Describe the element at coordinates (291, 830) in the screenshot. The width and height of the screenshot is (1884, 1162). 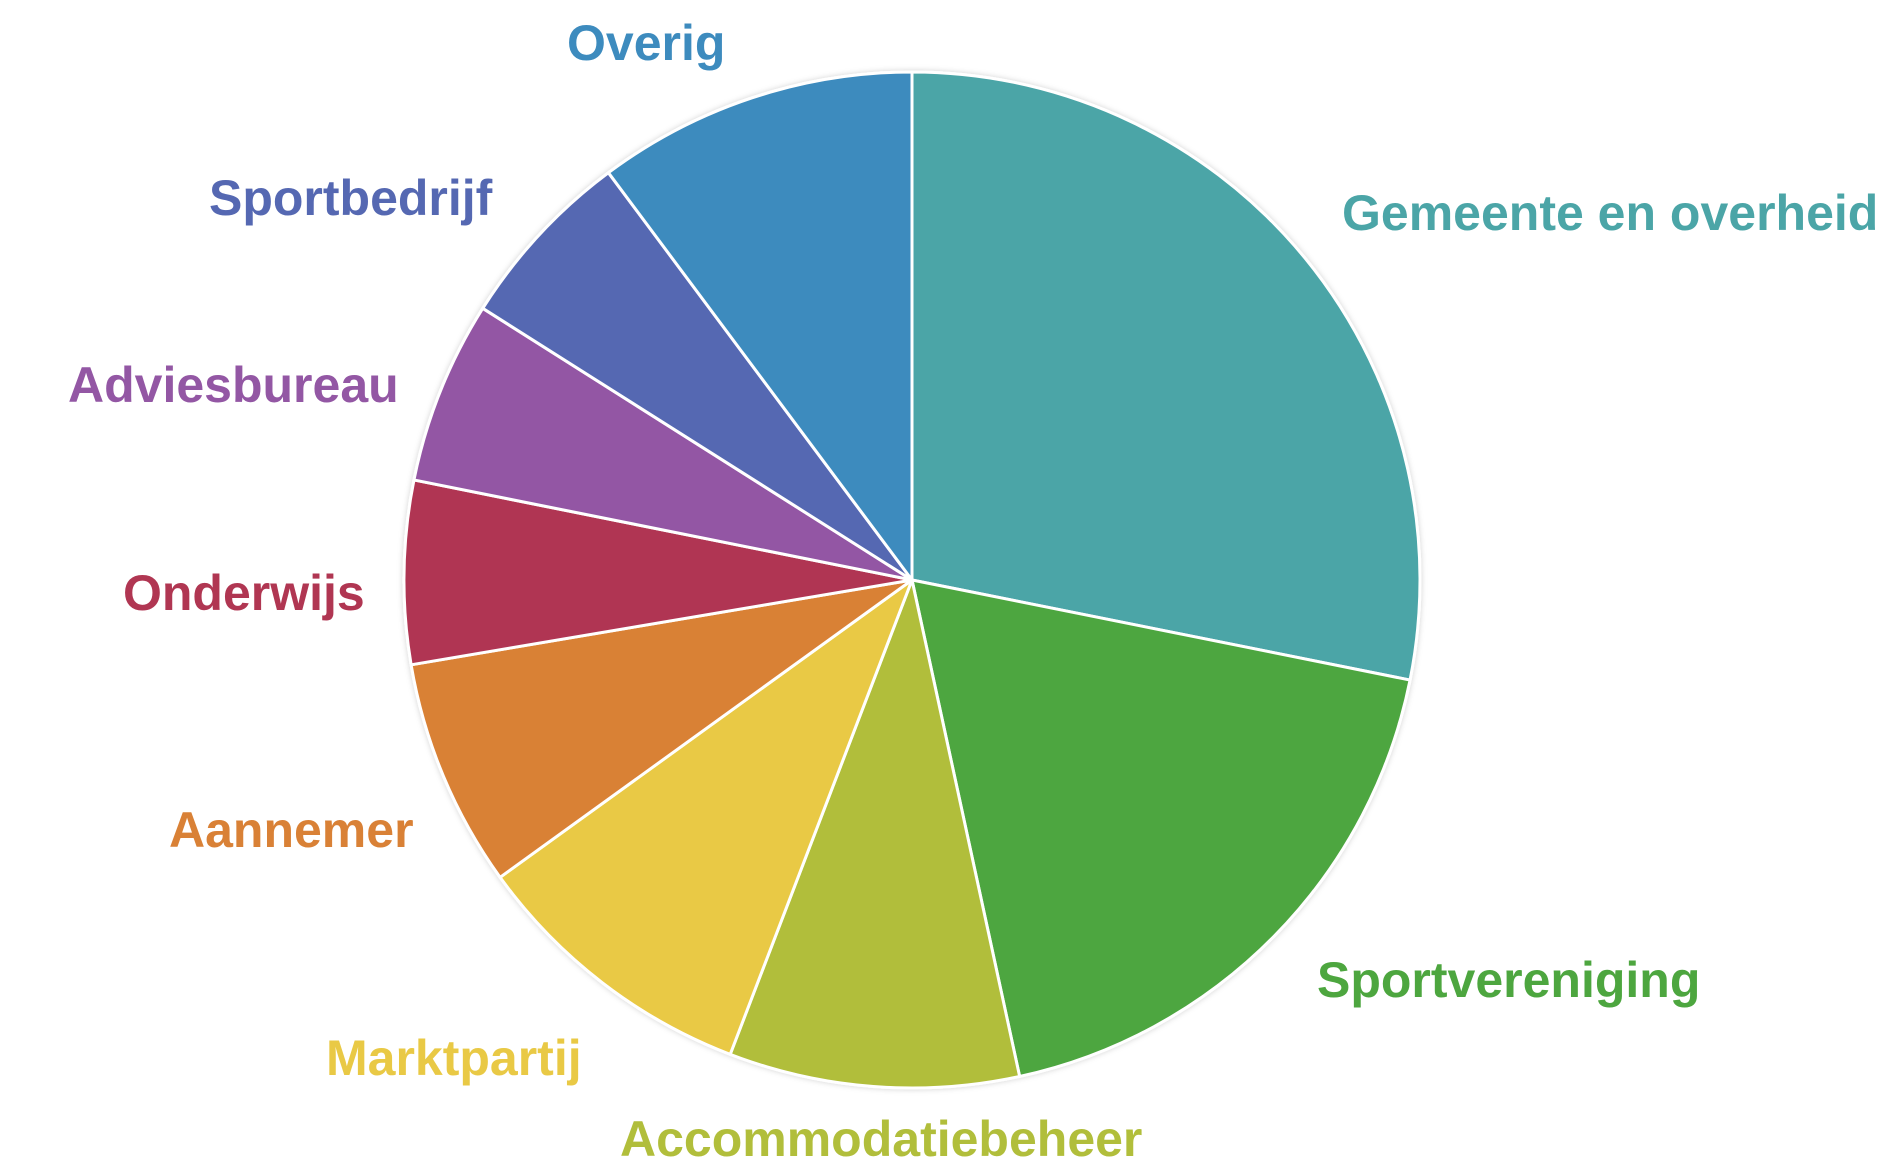
I see `pie-label-aannemer: Aannemer` at that location.